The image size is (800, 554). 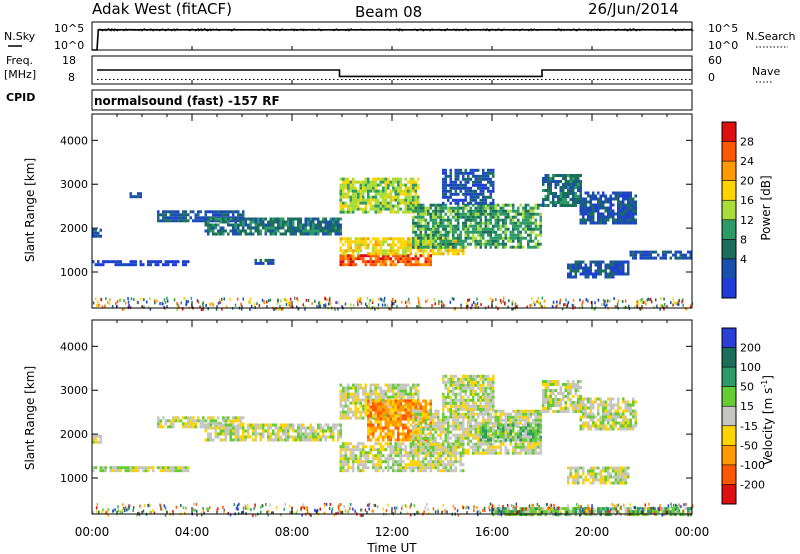 What do you see at coordinates (729, 171) in the screenshot?
I see `colorbar-segment` at bounding box center [729, 171].